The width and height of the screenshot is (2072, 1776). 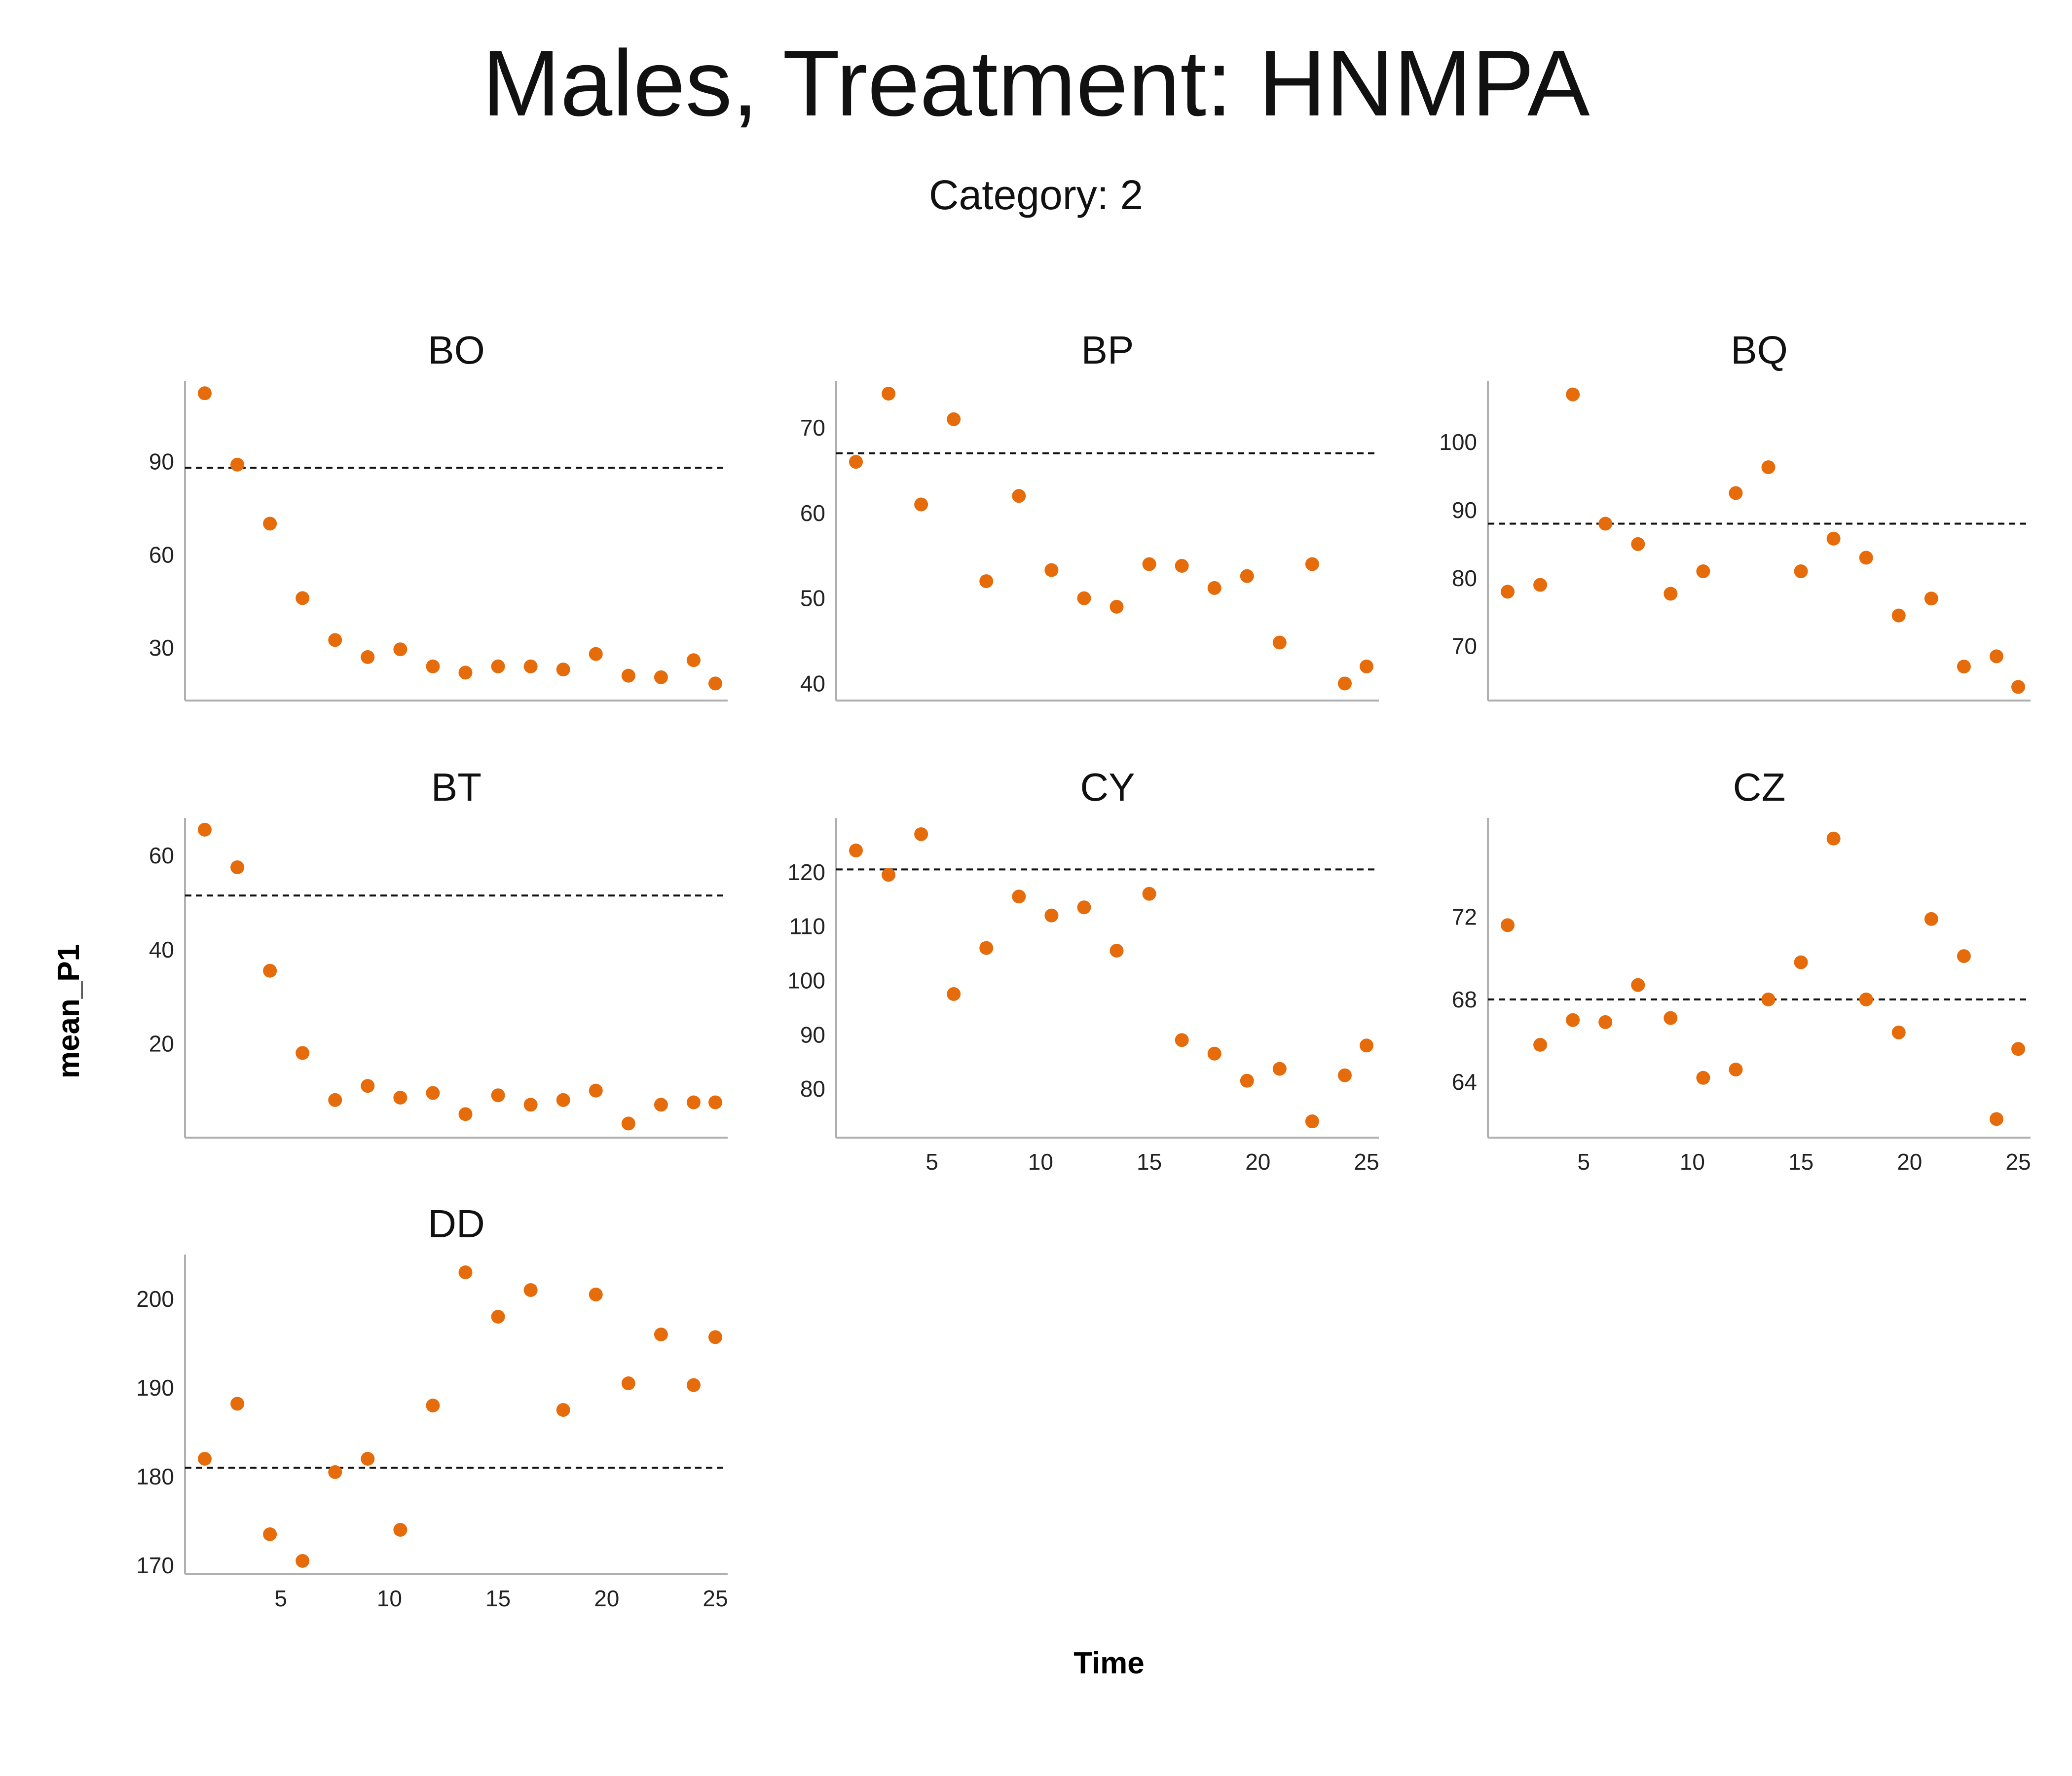 What do you see at coordinates (162, 555) in the screenshot?
I see `y-tick-label: 60` at bounding box center [162, 555].